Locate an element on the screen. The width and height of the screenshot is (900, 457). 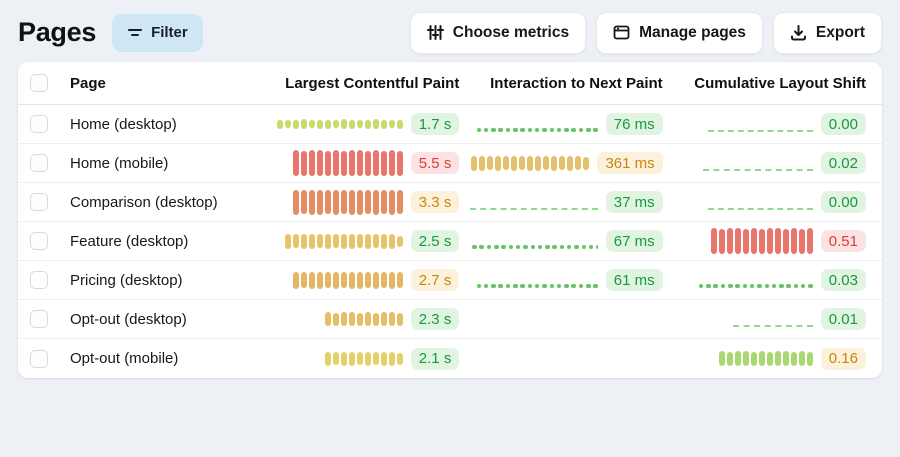
table-row: Pricing (desktop) 2.7 s 61 ms 0.03 is located at coordinates (450, 280).